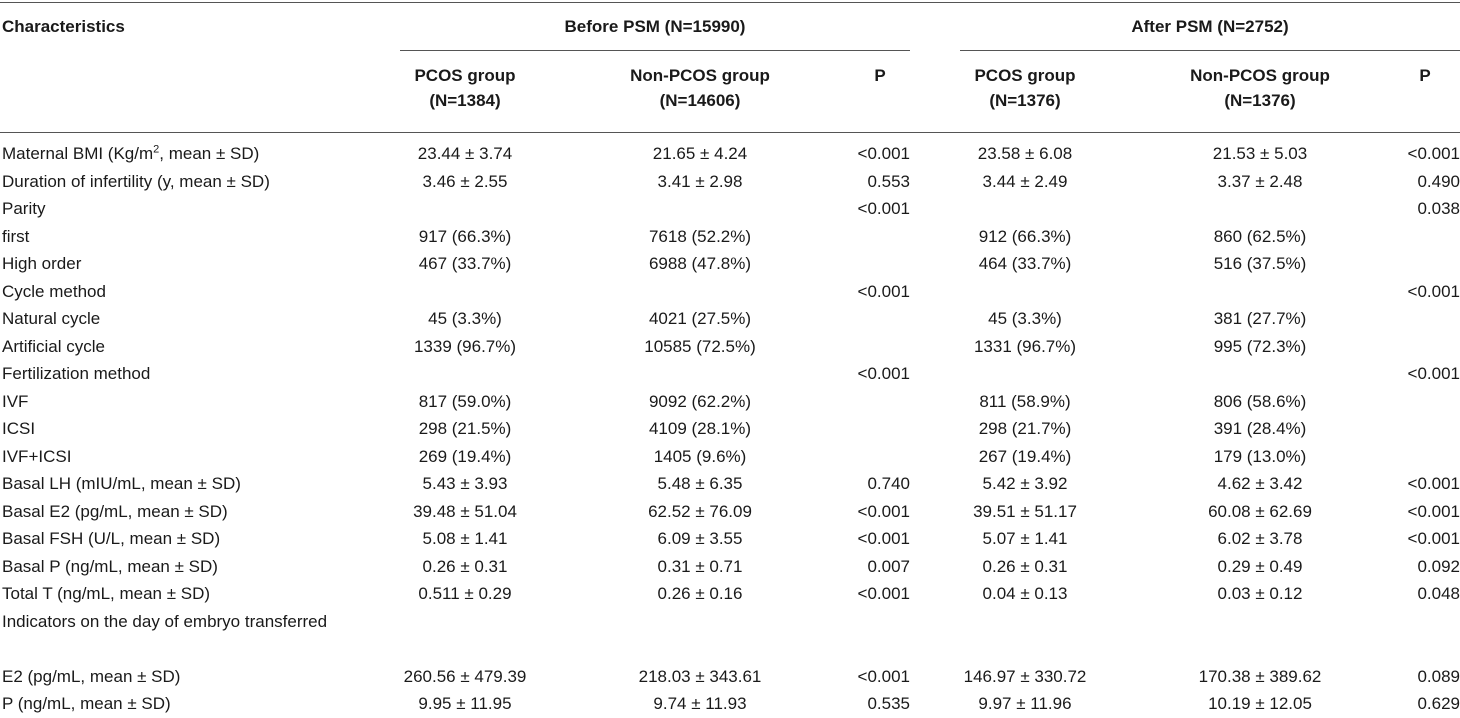  Describe the element at coordinates (700, 703) in the screenshot. I see `before-non-pcos-cell: 9.74 ± 11.93` at that location.